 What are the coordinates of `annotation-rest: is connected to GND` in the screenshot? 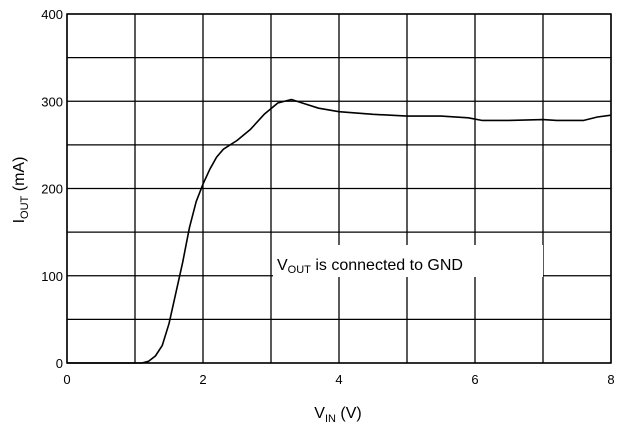 It's located at (387, 265).